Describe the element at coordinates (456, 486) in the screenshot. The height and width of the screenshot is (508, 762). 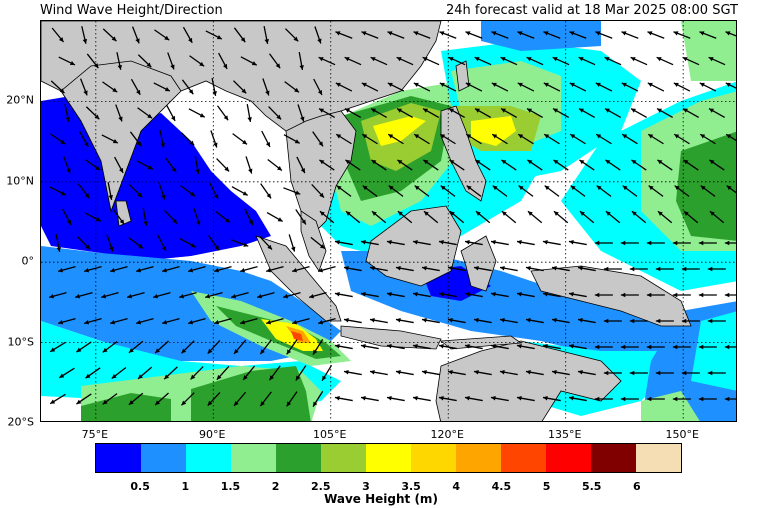
I see `colorbar-tick: 4` at that location.